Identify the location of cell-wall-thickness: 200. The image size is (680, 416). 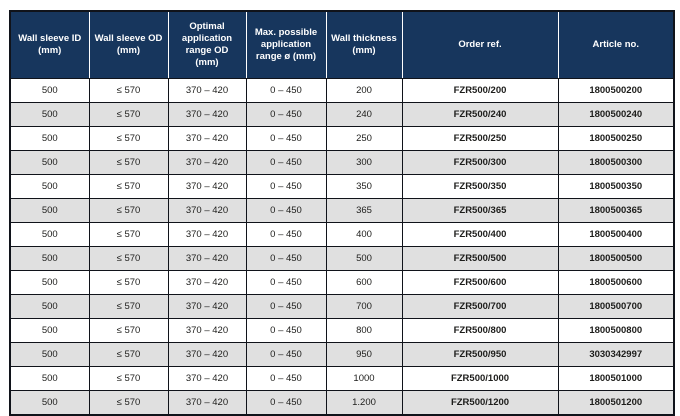
(364, 90).